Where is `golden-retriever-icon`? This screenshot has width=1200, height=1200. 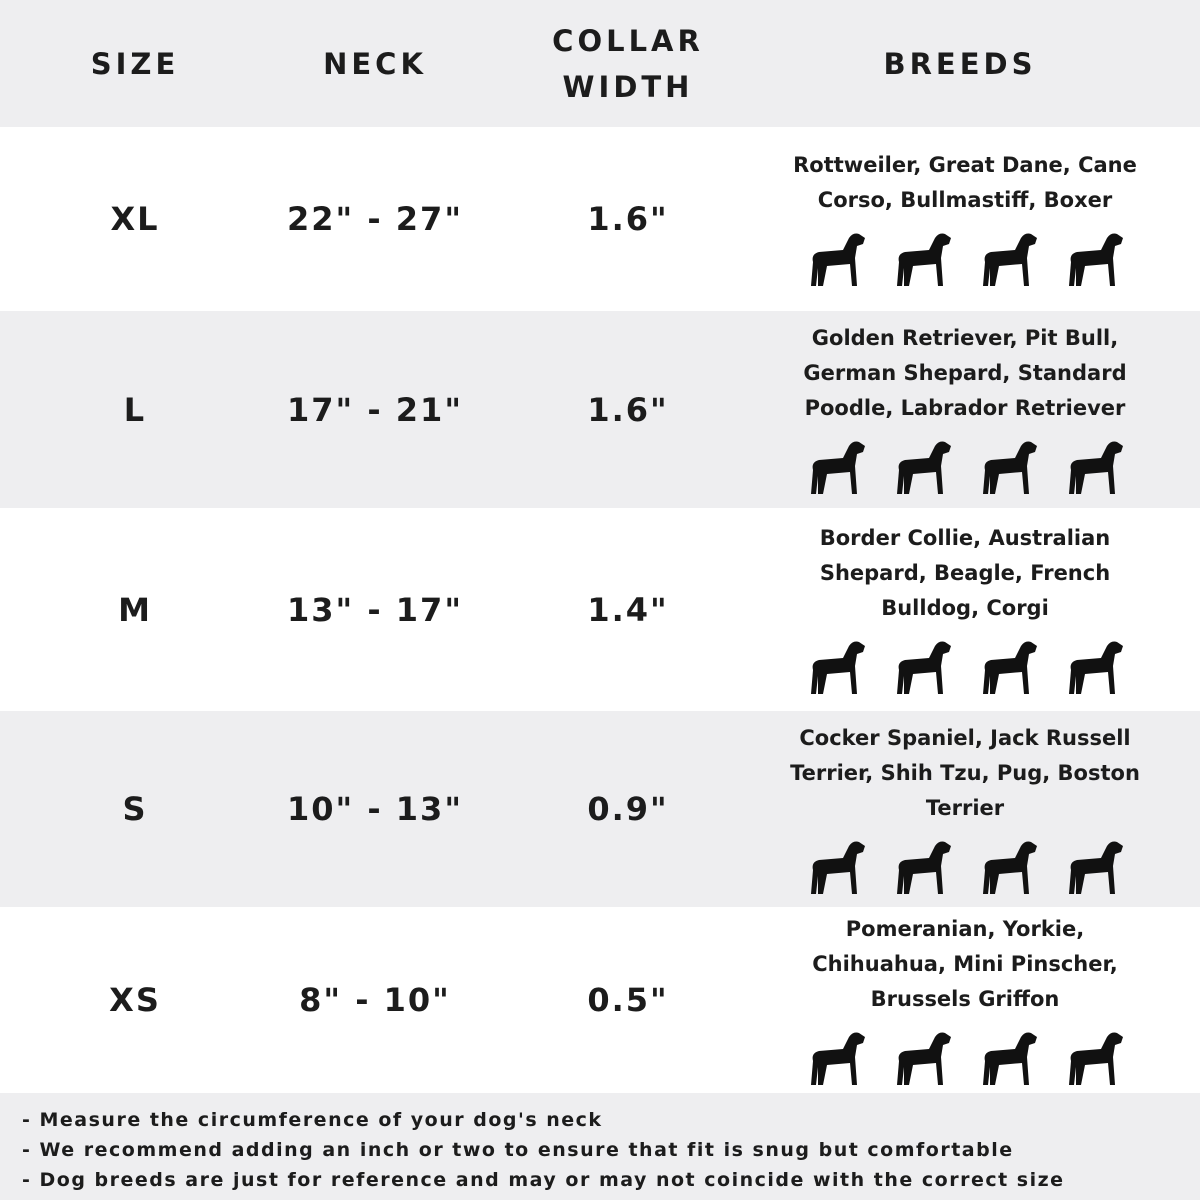 golden-retriever-icon is located at coordinates (838, 467).